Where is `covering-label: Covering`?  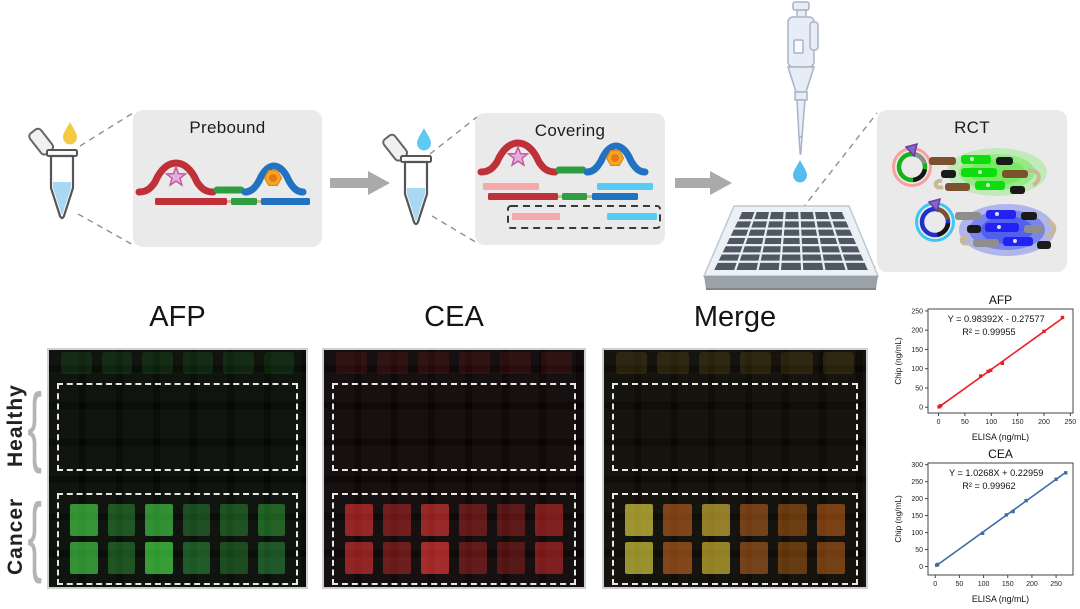 covering-label: Covering is located at coordinates (570, 130).